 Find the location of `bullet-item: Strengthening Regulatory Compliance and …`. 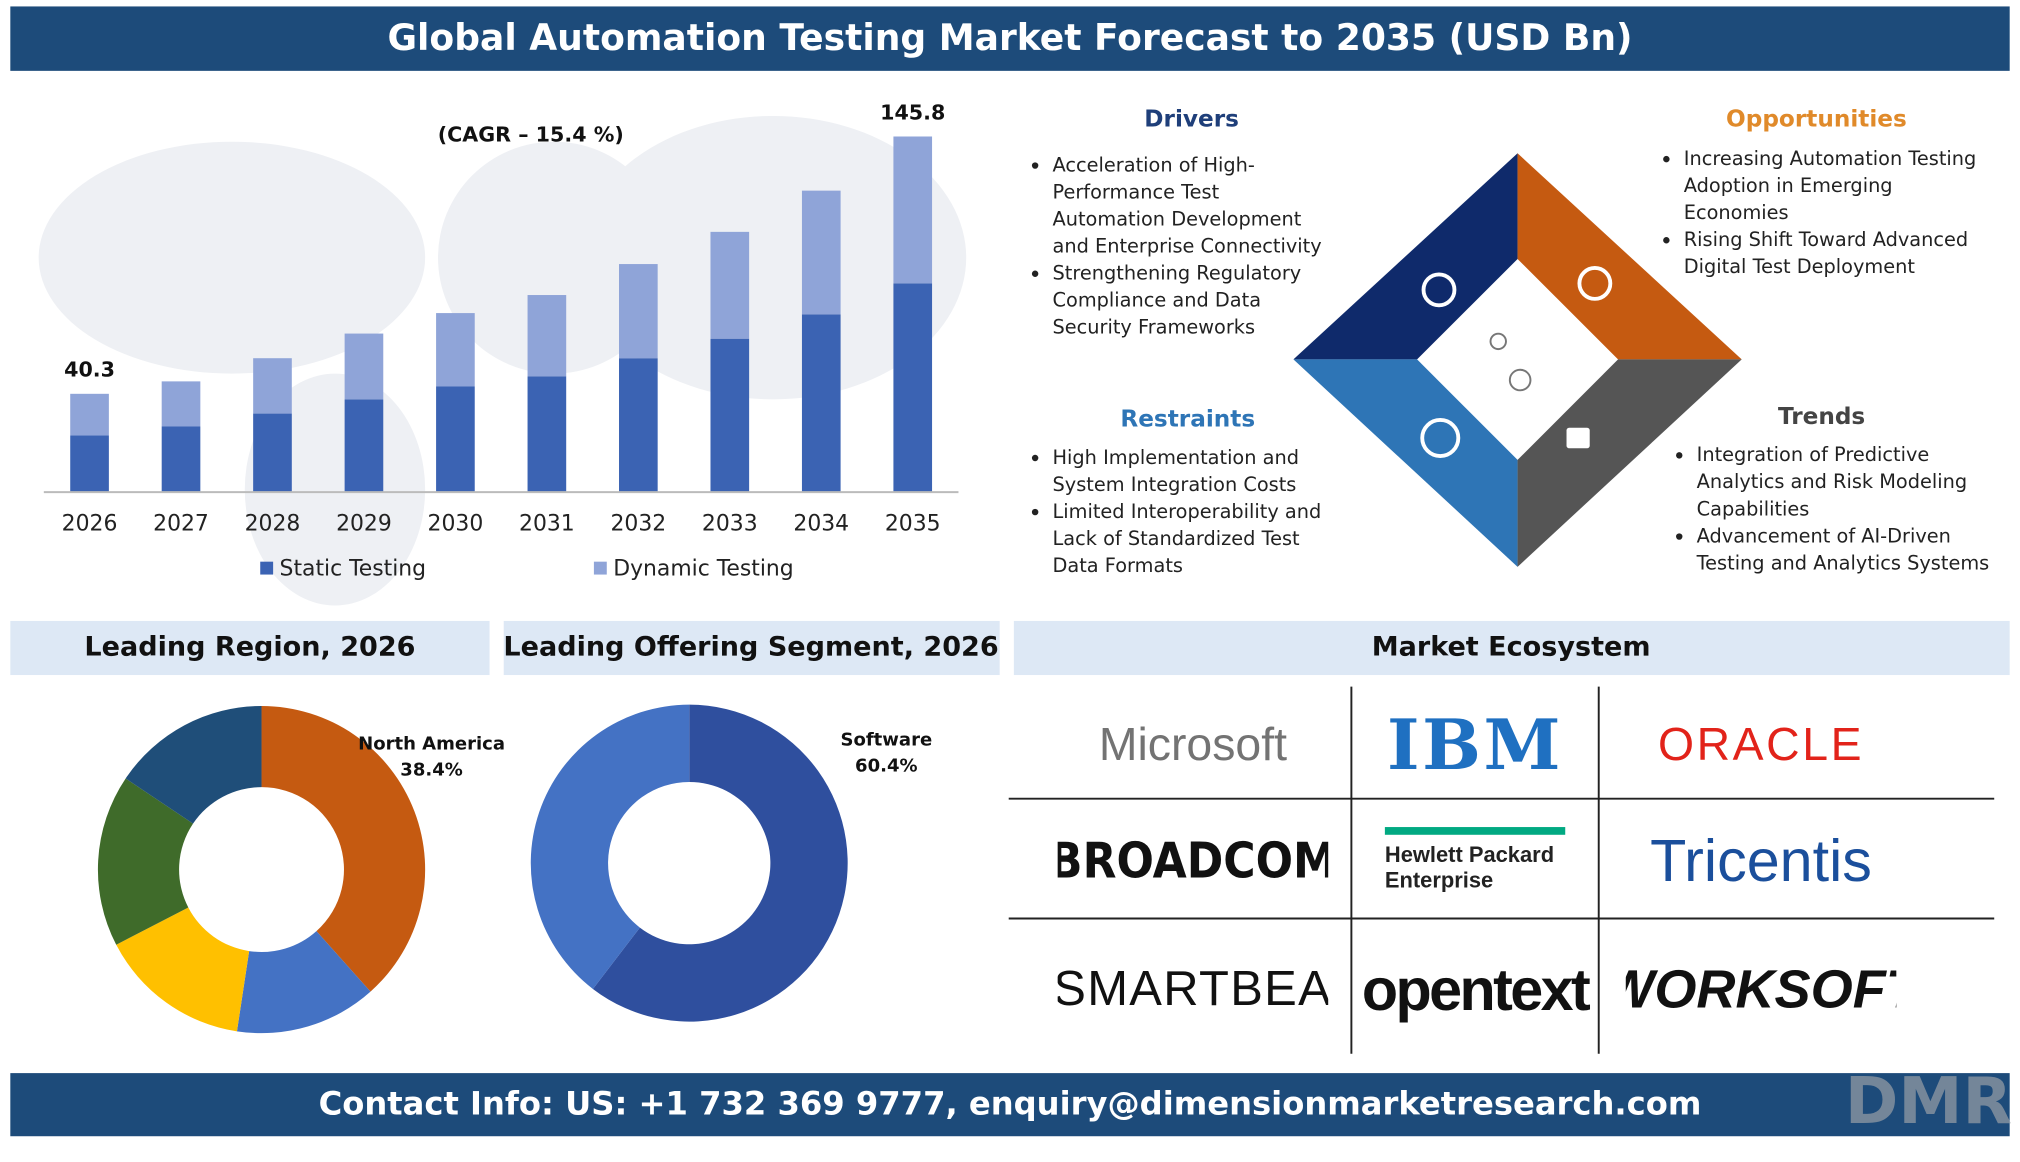

bullet-item: Strengthening Regulatory Compliance and … is located at coordinates (1190, 300).